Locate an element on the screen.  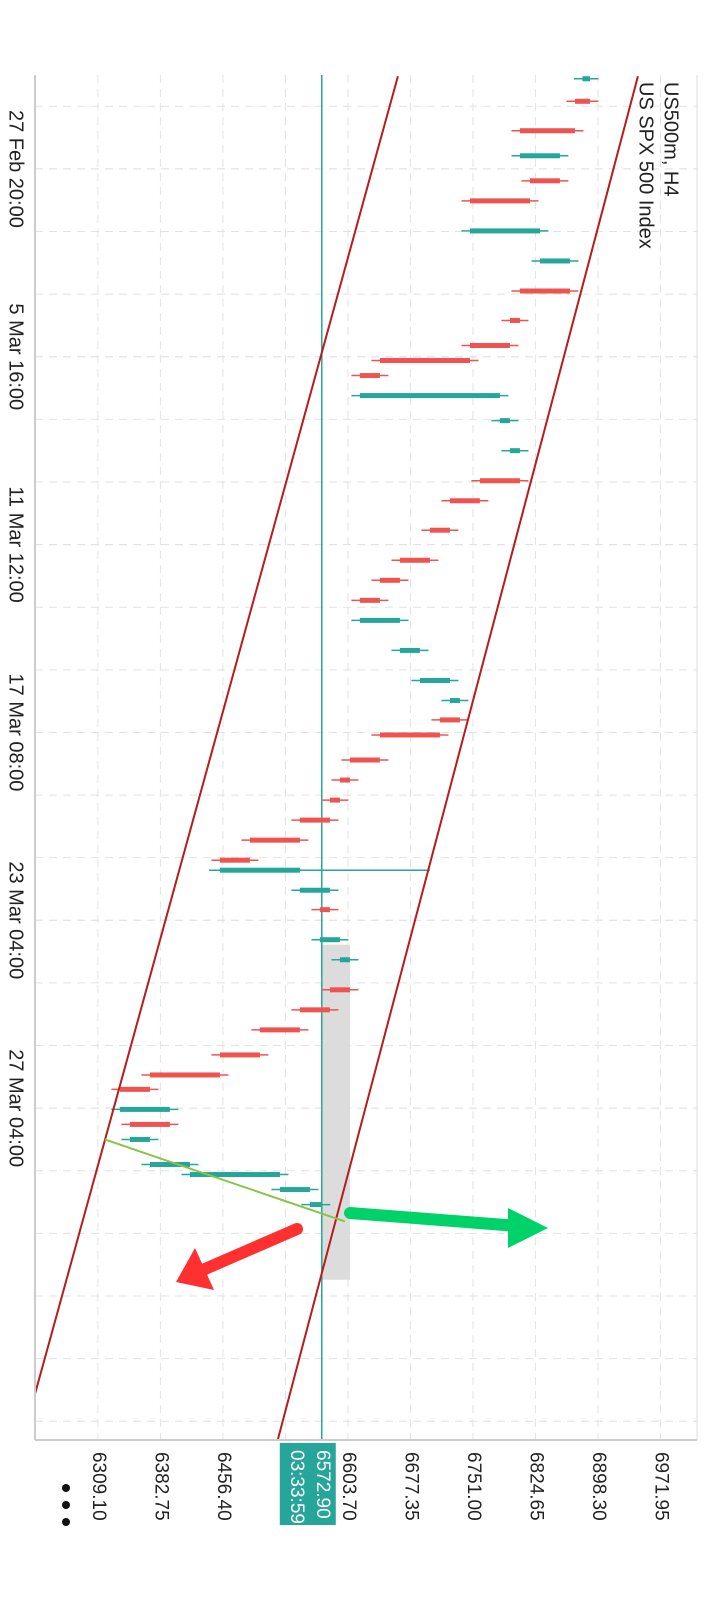
y-tick-label: 6677.35 is located at coordinates (410, 1486).